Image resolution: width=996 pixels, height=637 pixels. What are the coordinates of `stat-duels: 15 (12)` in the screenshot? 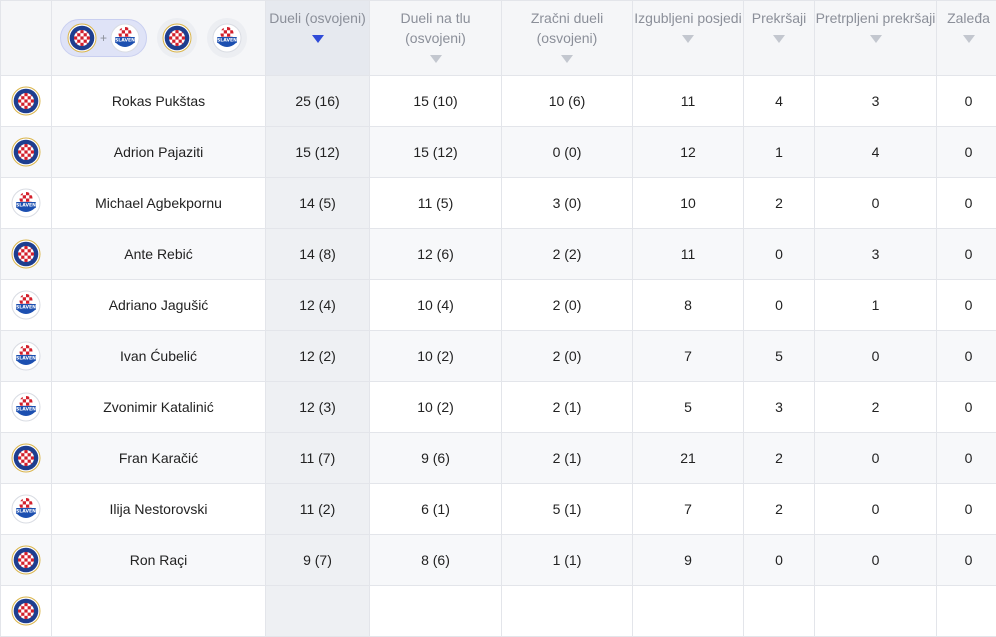 It's located at (318, 152).